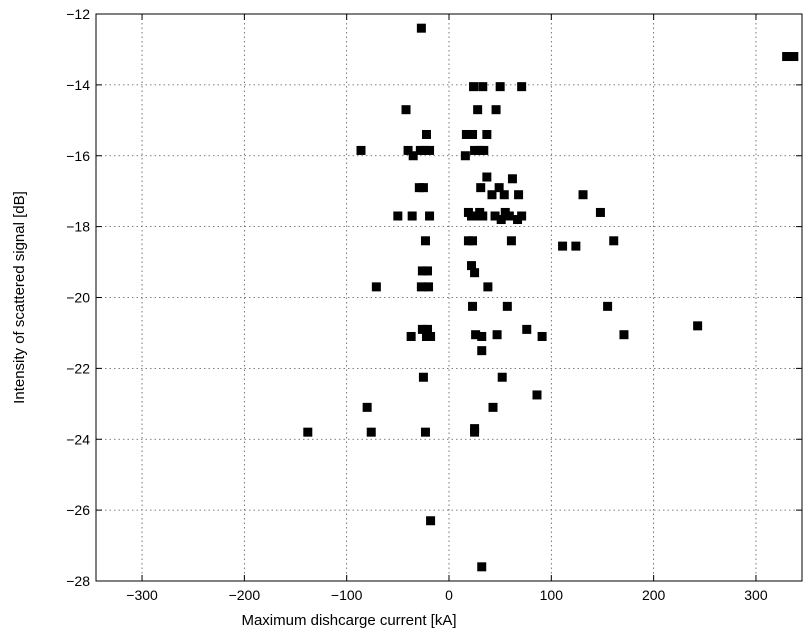 This screenshot has width=803, height=631. I want to click on x-tick-label: −200, so click(245, 595).